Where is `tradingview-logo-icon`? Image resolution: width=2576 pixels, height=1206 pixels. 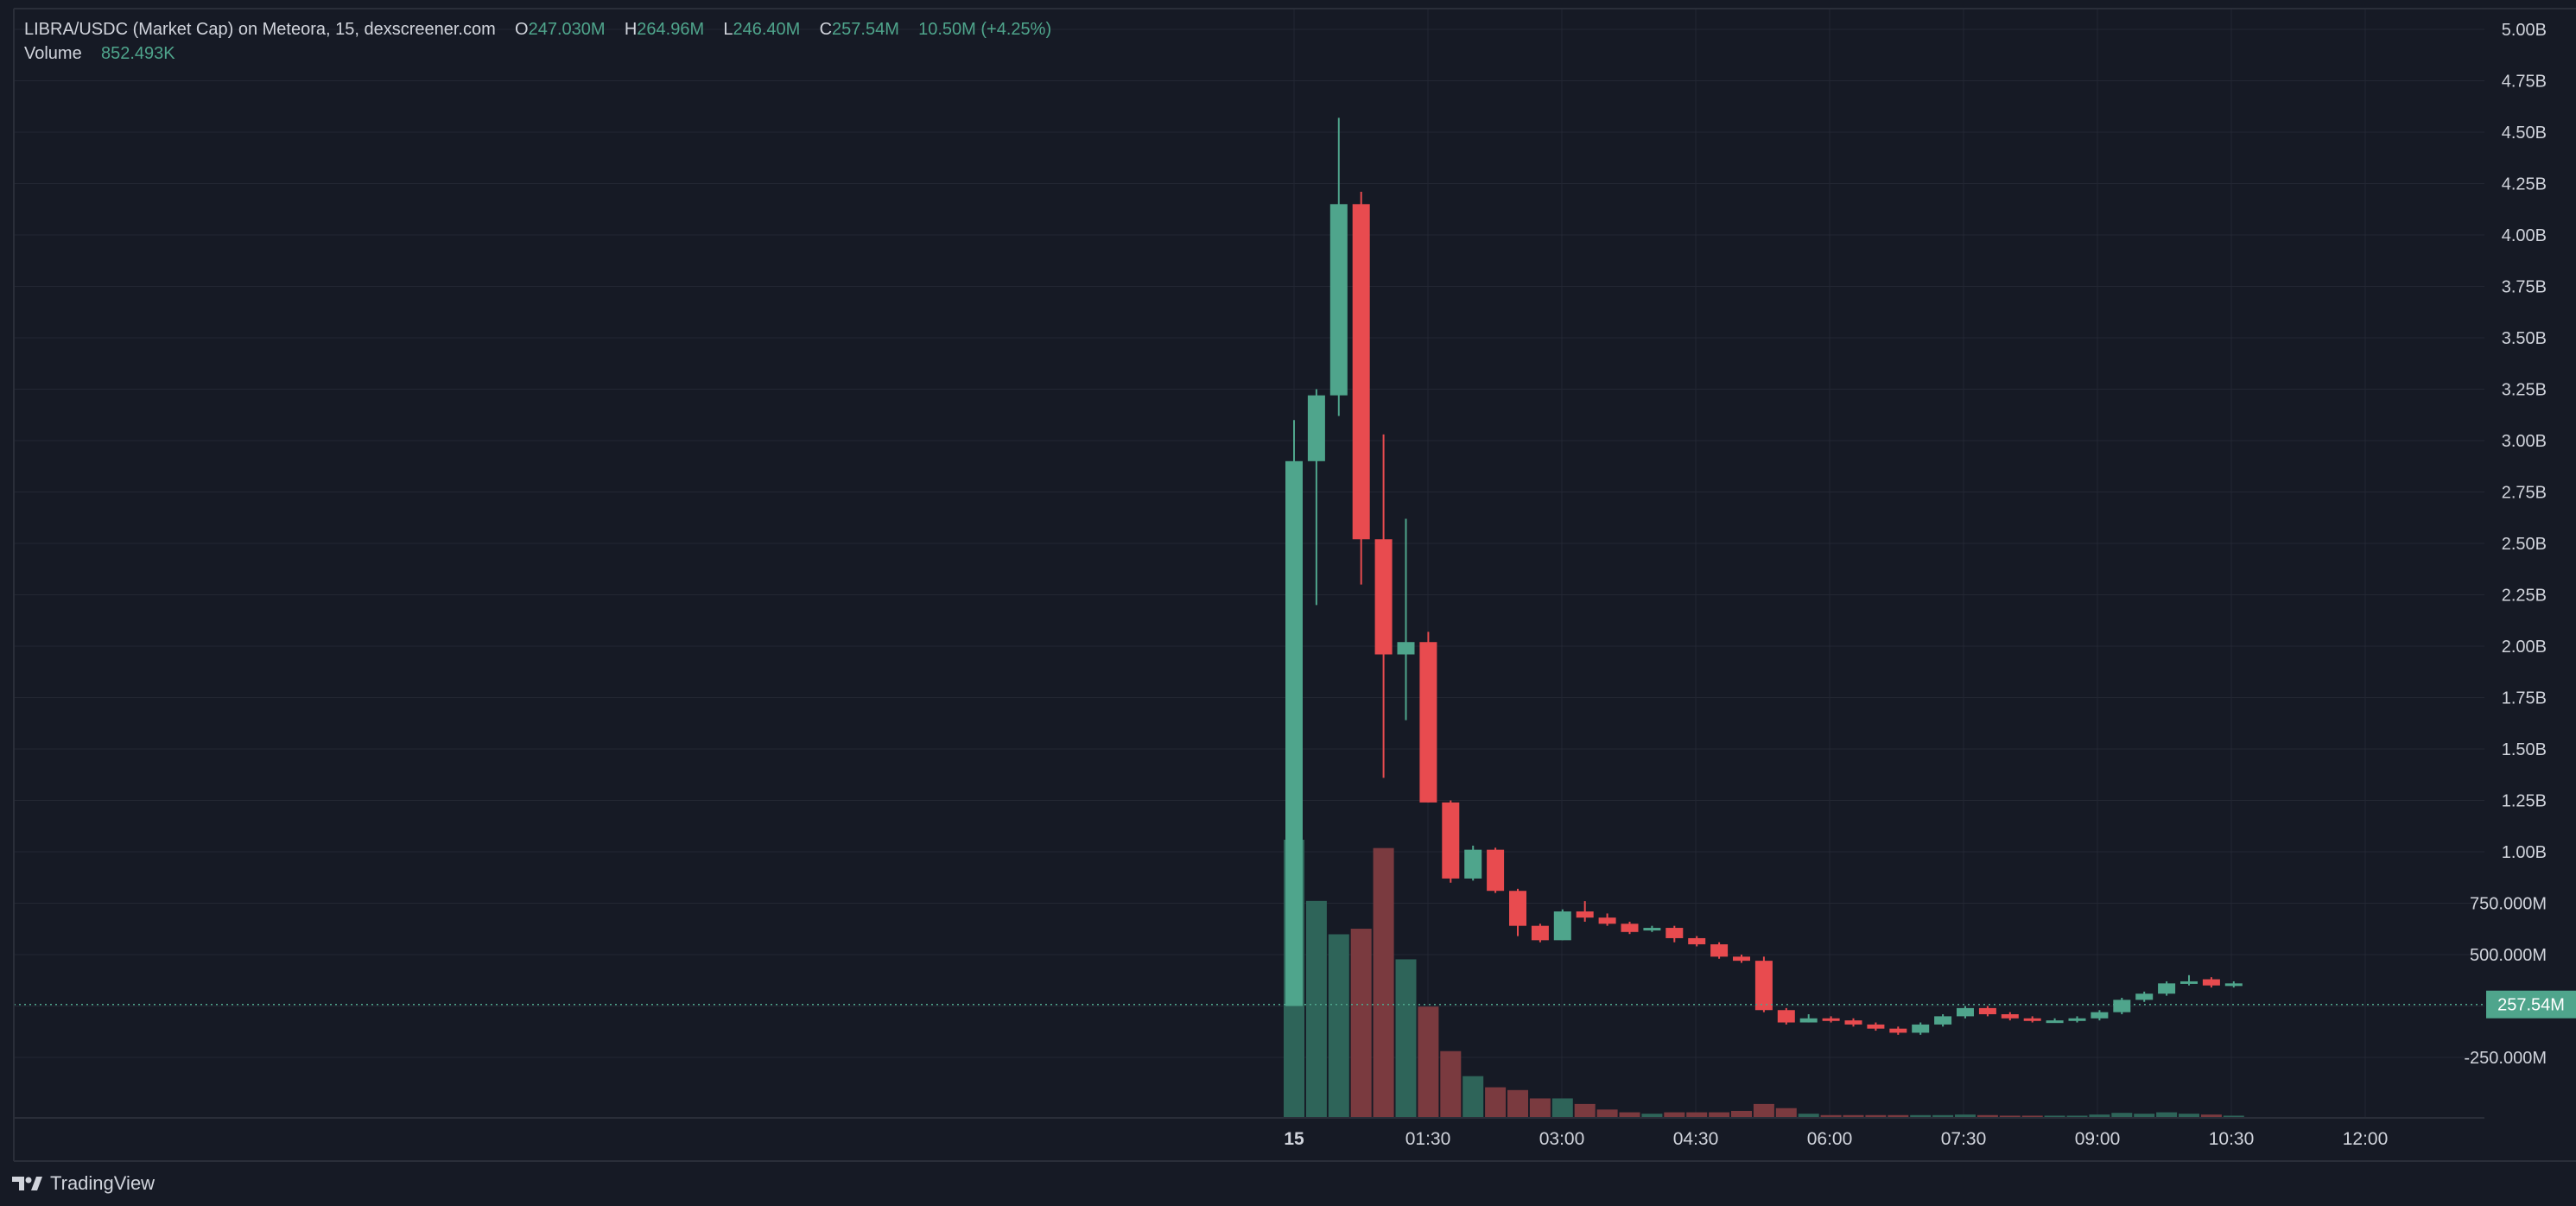
tradingview-logo-icon is located at coordinates (27, 1183).